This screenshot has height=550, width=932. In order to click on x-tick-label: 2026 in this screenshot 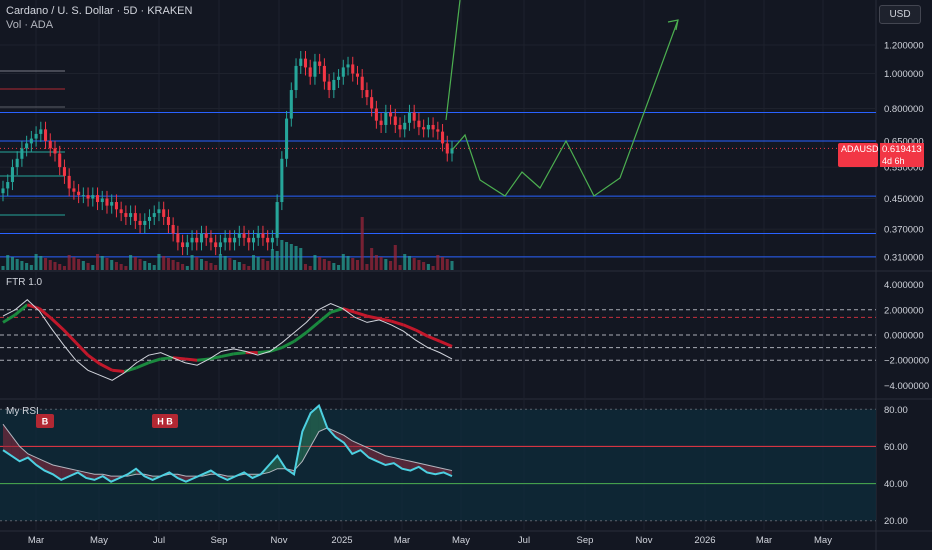, I will do `click(704, 540)`.